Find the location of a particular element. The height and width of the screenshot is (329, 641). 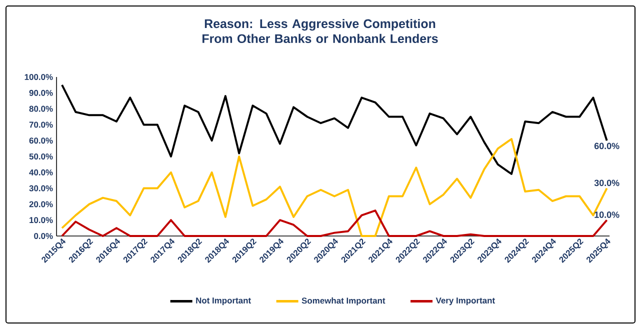

legend-label: Somewhat Important is located at coordinates (344, 301).